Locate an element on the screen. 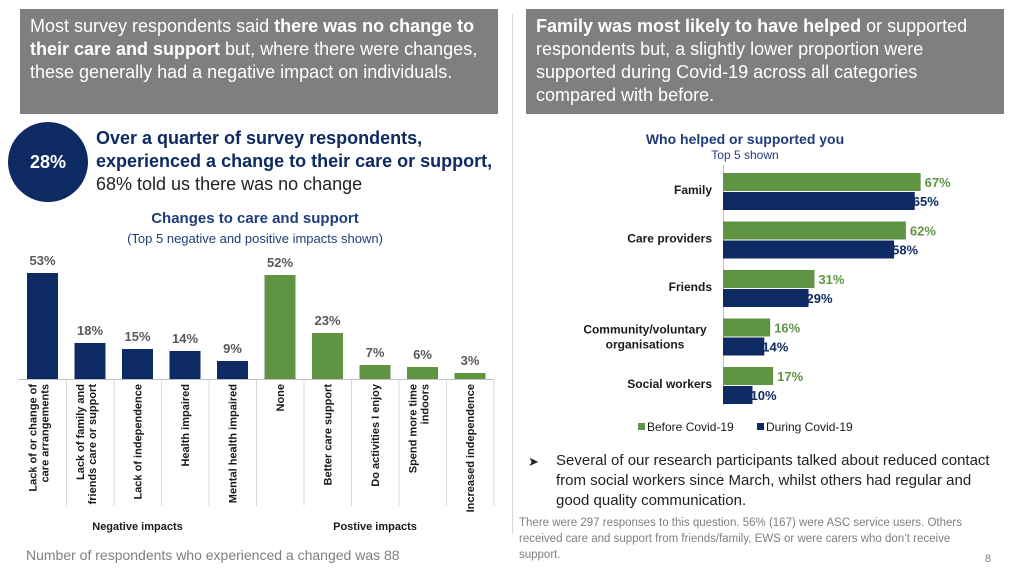 The image size is (1024, 576). category-label-mental-health-impaired: Mental health impaired is located at coordinates (234, 443).